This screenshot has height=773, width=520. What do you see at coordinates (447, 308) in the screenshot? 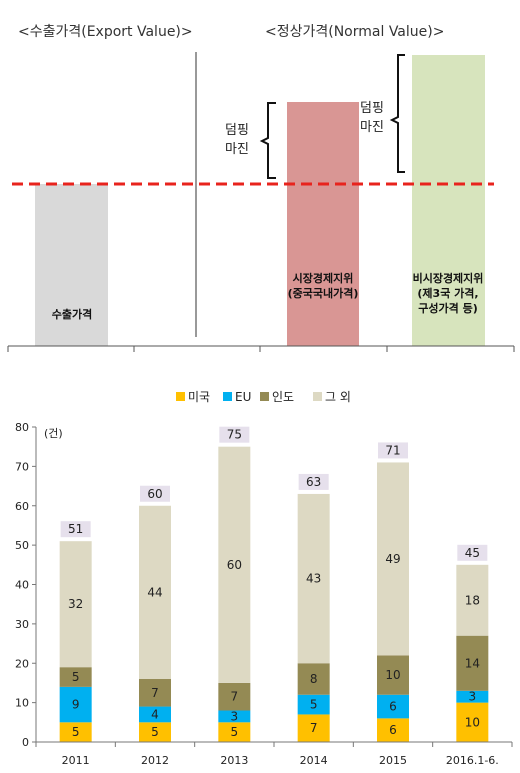
I see `non-market-bar-label-line3: 구성가격 등)` at bounding box center [447, 308].